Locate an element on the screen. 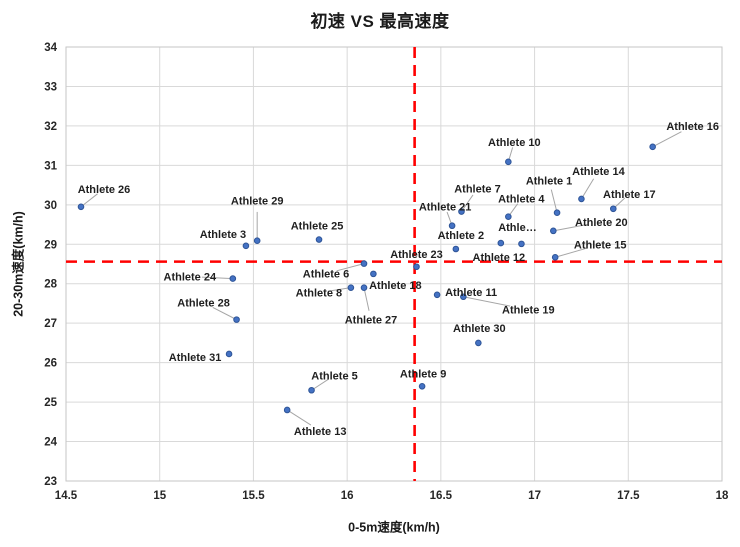 This screenshot has height=547, width=740. data-point-label: Athlete 3 is located at coordinates (223, 235).